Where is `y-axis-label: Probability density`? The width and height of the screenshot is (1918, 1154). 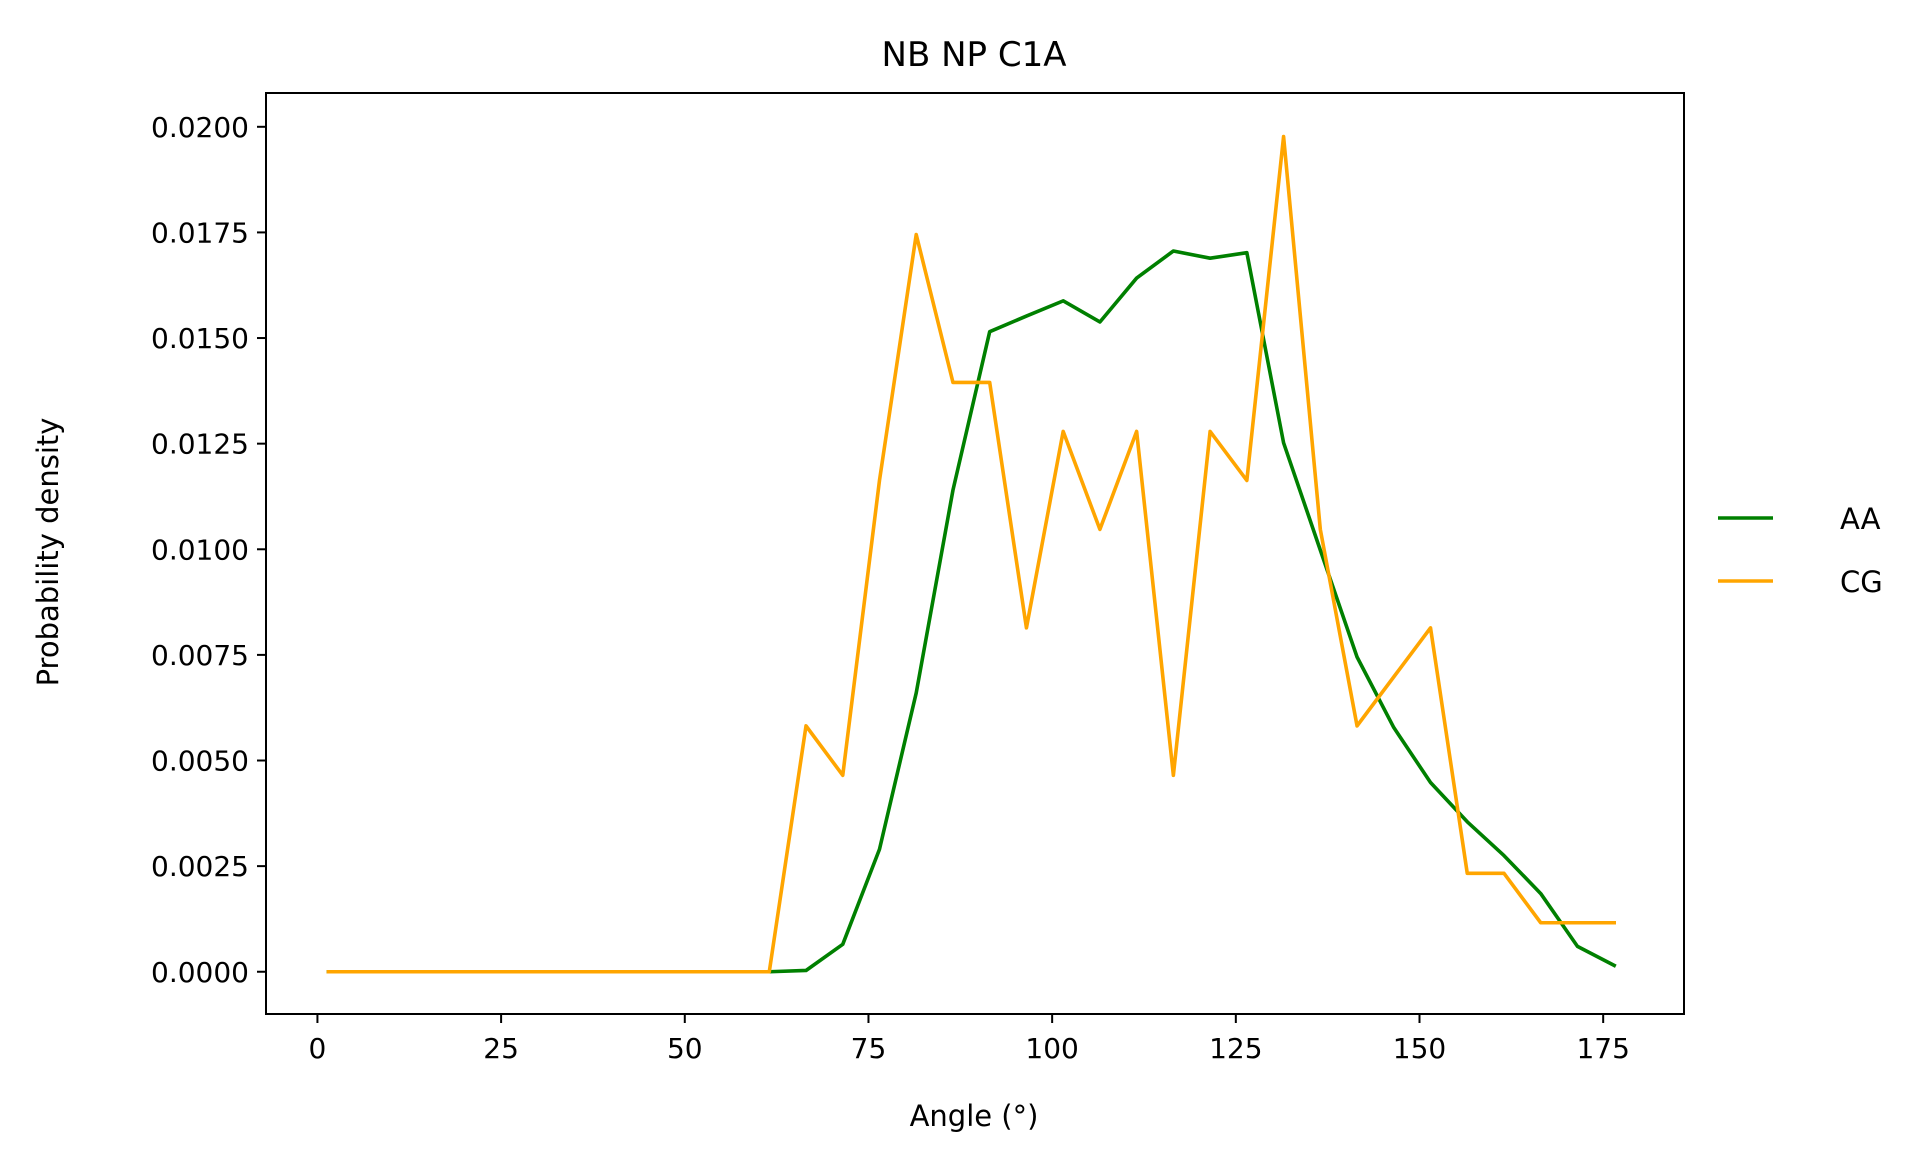
y-axis-label: Probability density is located at coordinates (48, 552).